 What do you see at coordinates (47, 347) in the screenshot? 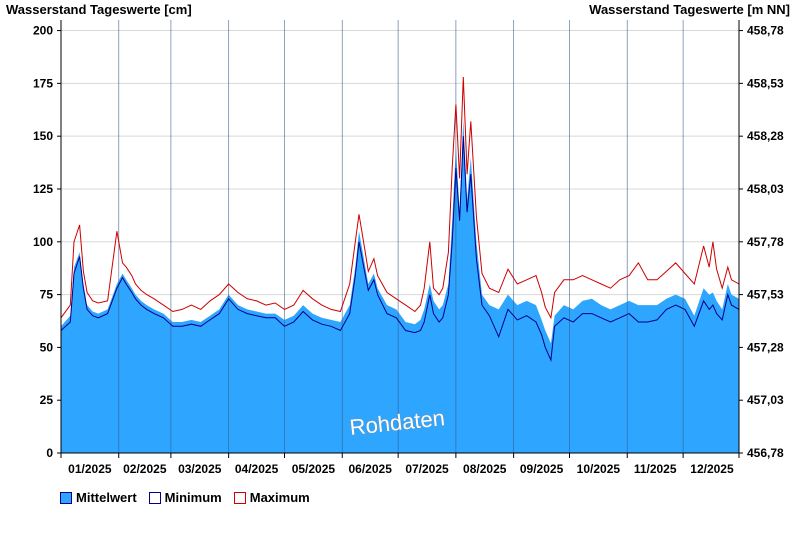
I see `y-left-tick-label: 50` at bounding box center [47, 347].